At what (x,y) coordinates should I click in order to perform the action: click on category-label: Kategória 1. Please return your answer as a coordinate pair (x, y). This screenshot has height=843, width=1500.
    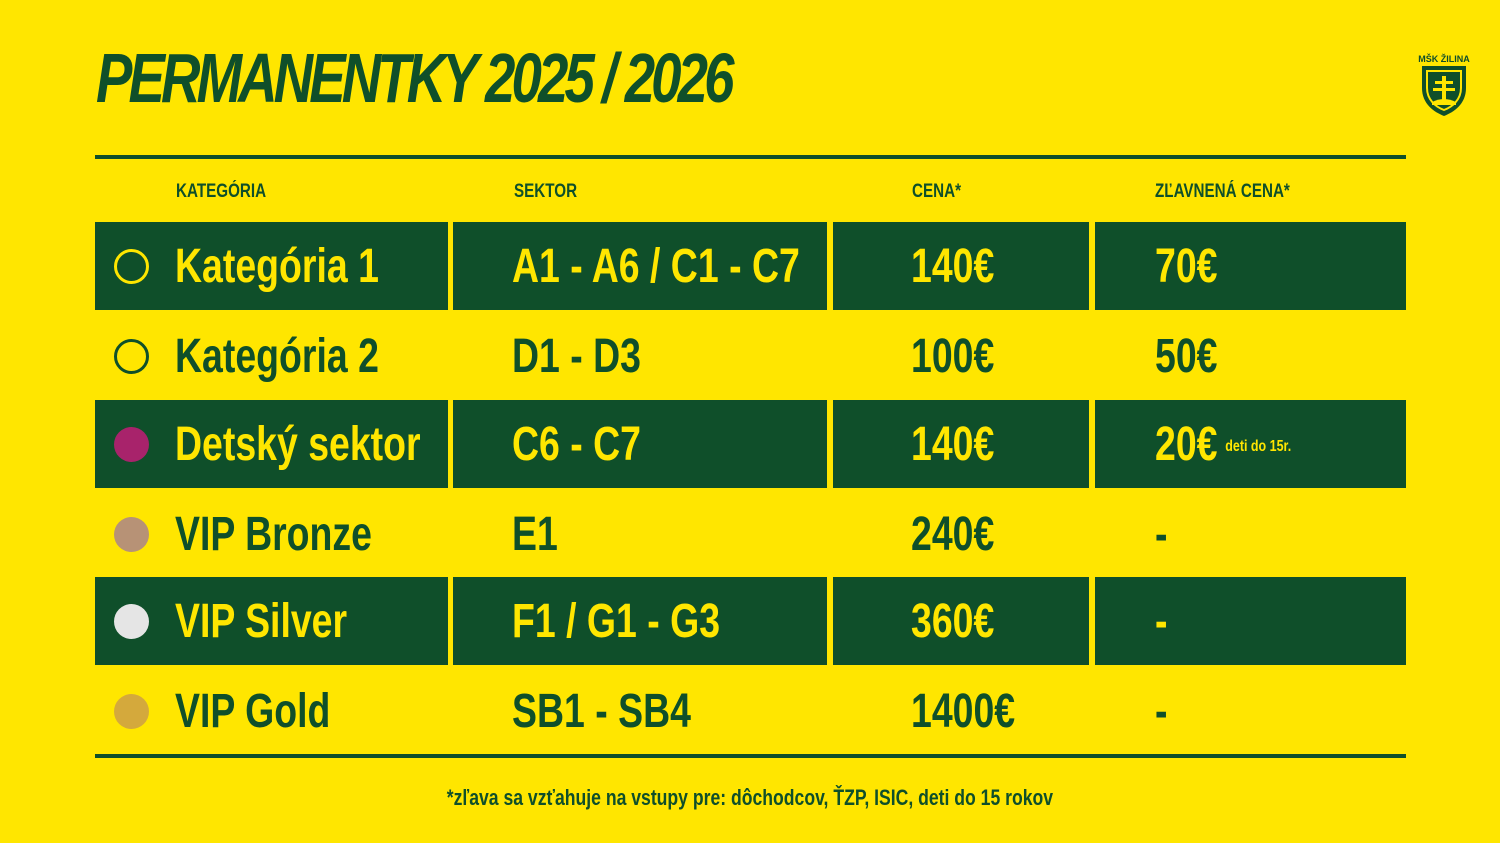
    Looking at the image, I should click on (277, 266).